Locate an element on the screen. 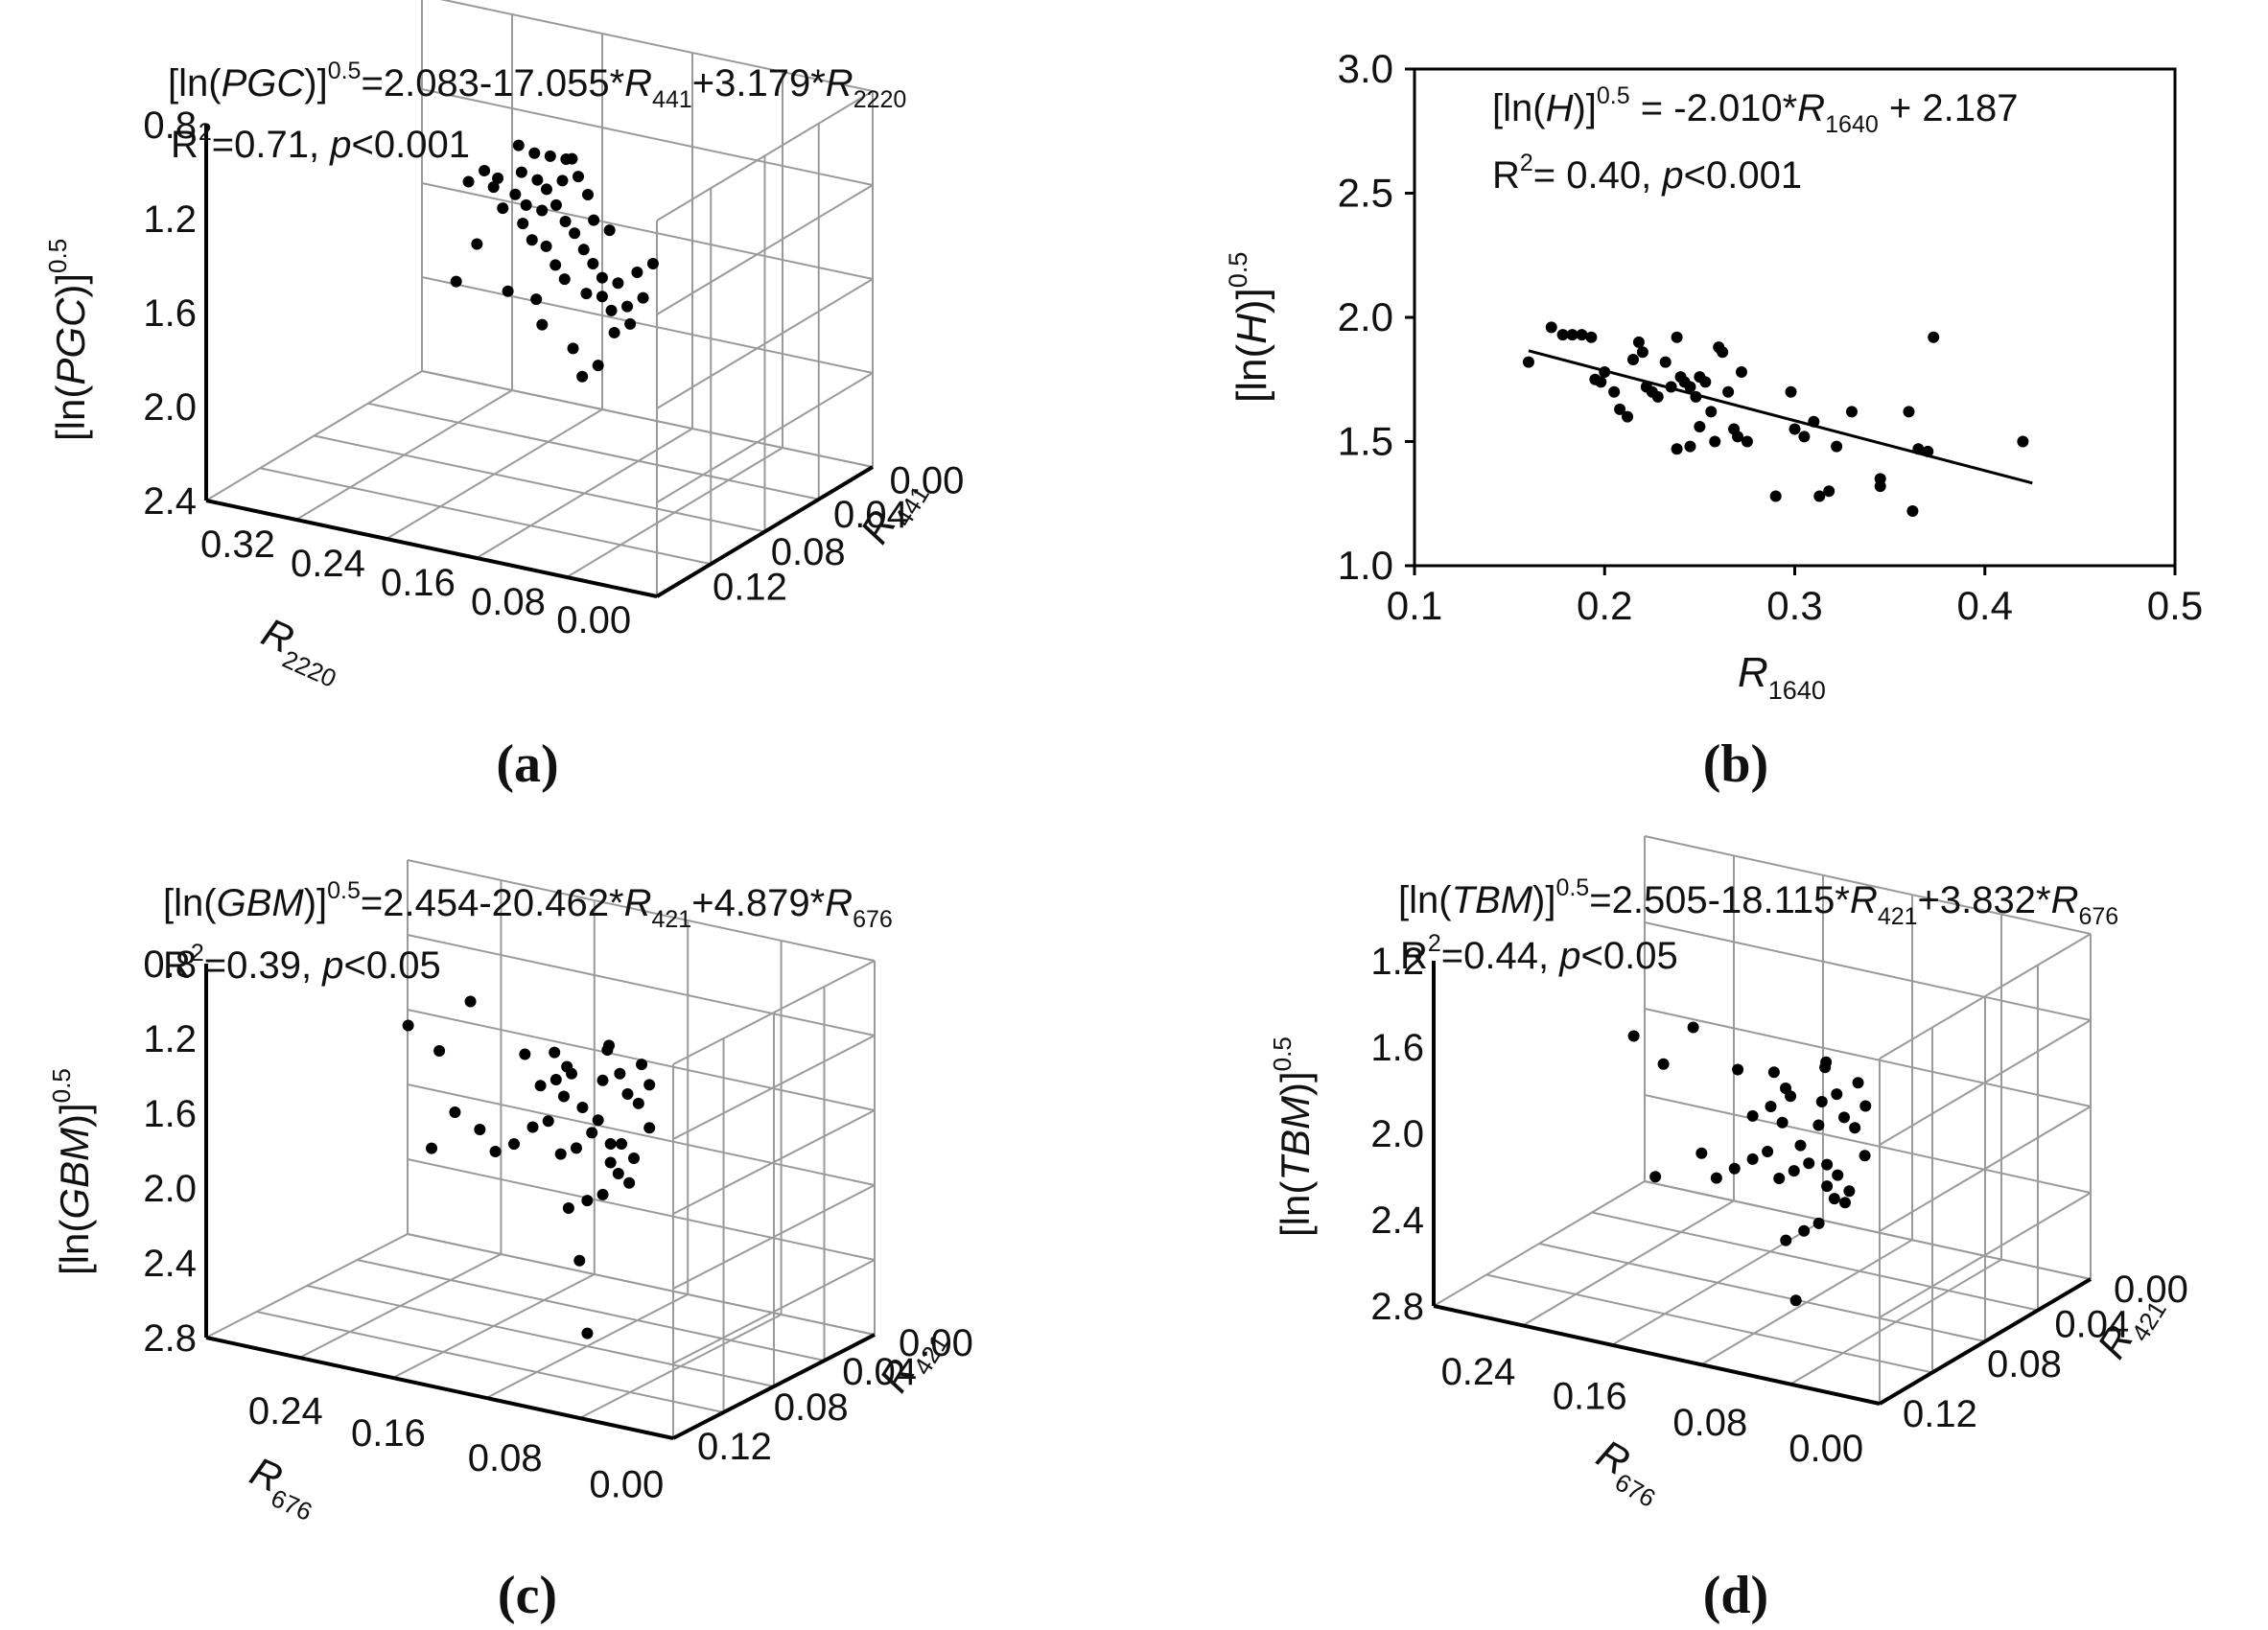 This screenshot has height=1630, width=2268. y-tick-label: 1.0 is located at coordinates (1366, 565).